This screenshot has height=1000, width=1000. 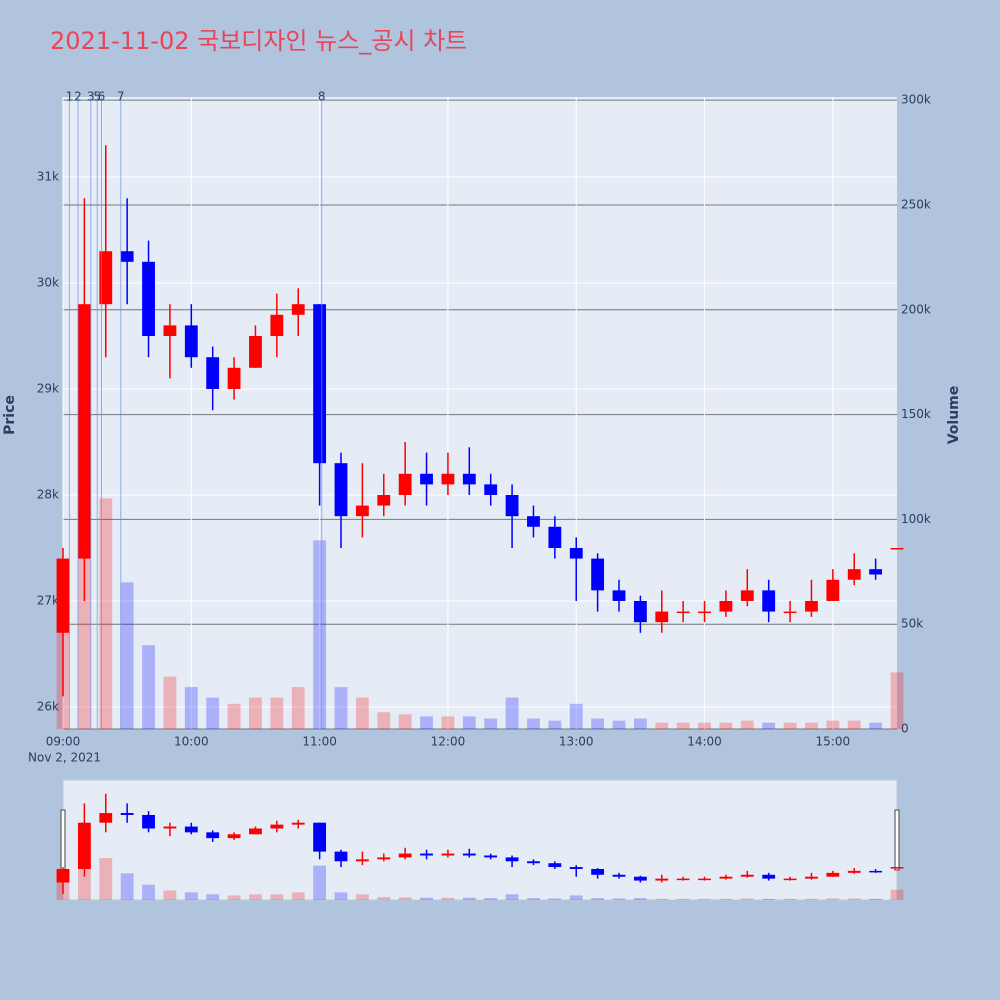 I want to click on news-label: 2, so click(x=78, y=97).